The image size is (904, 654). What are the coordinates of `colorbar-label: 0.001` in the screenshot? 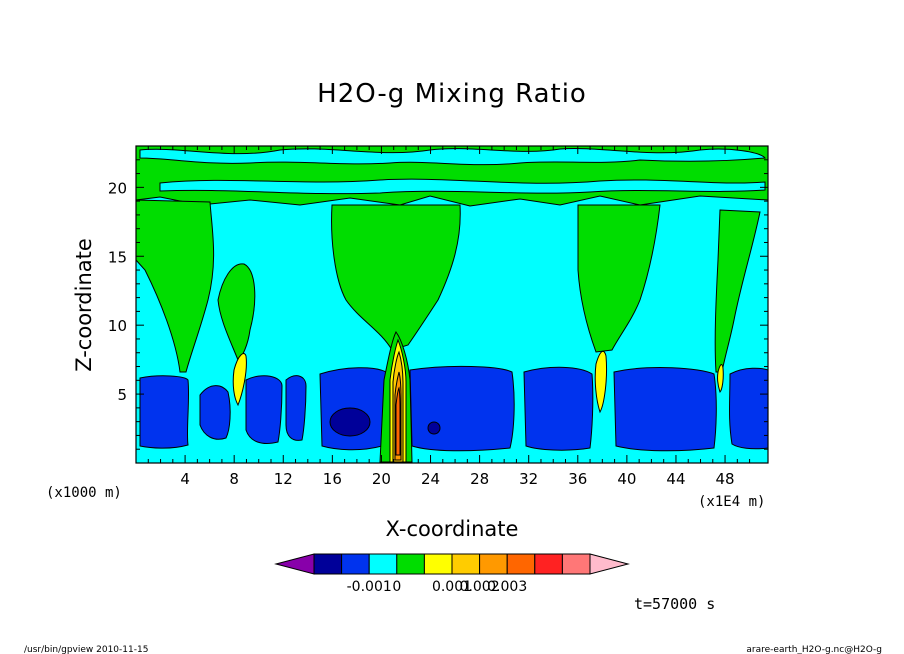 It's located at (452, 587).